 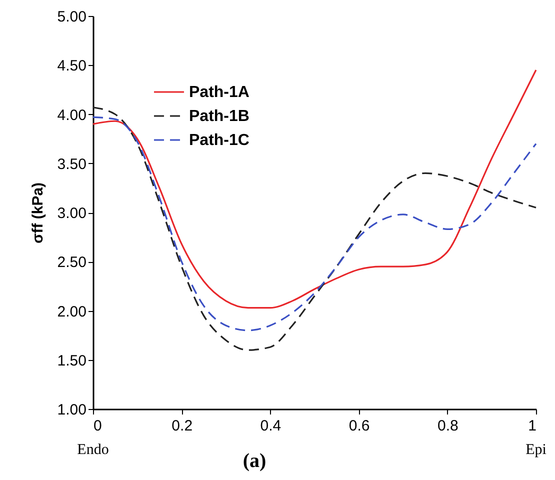 I want to click on y-tick-label: 2.50, so click(x=71, y=263).